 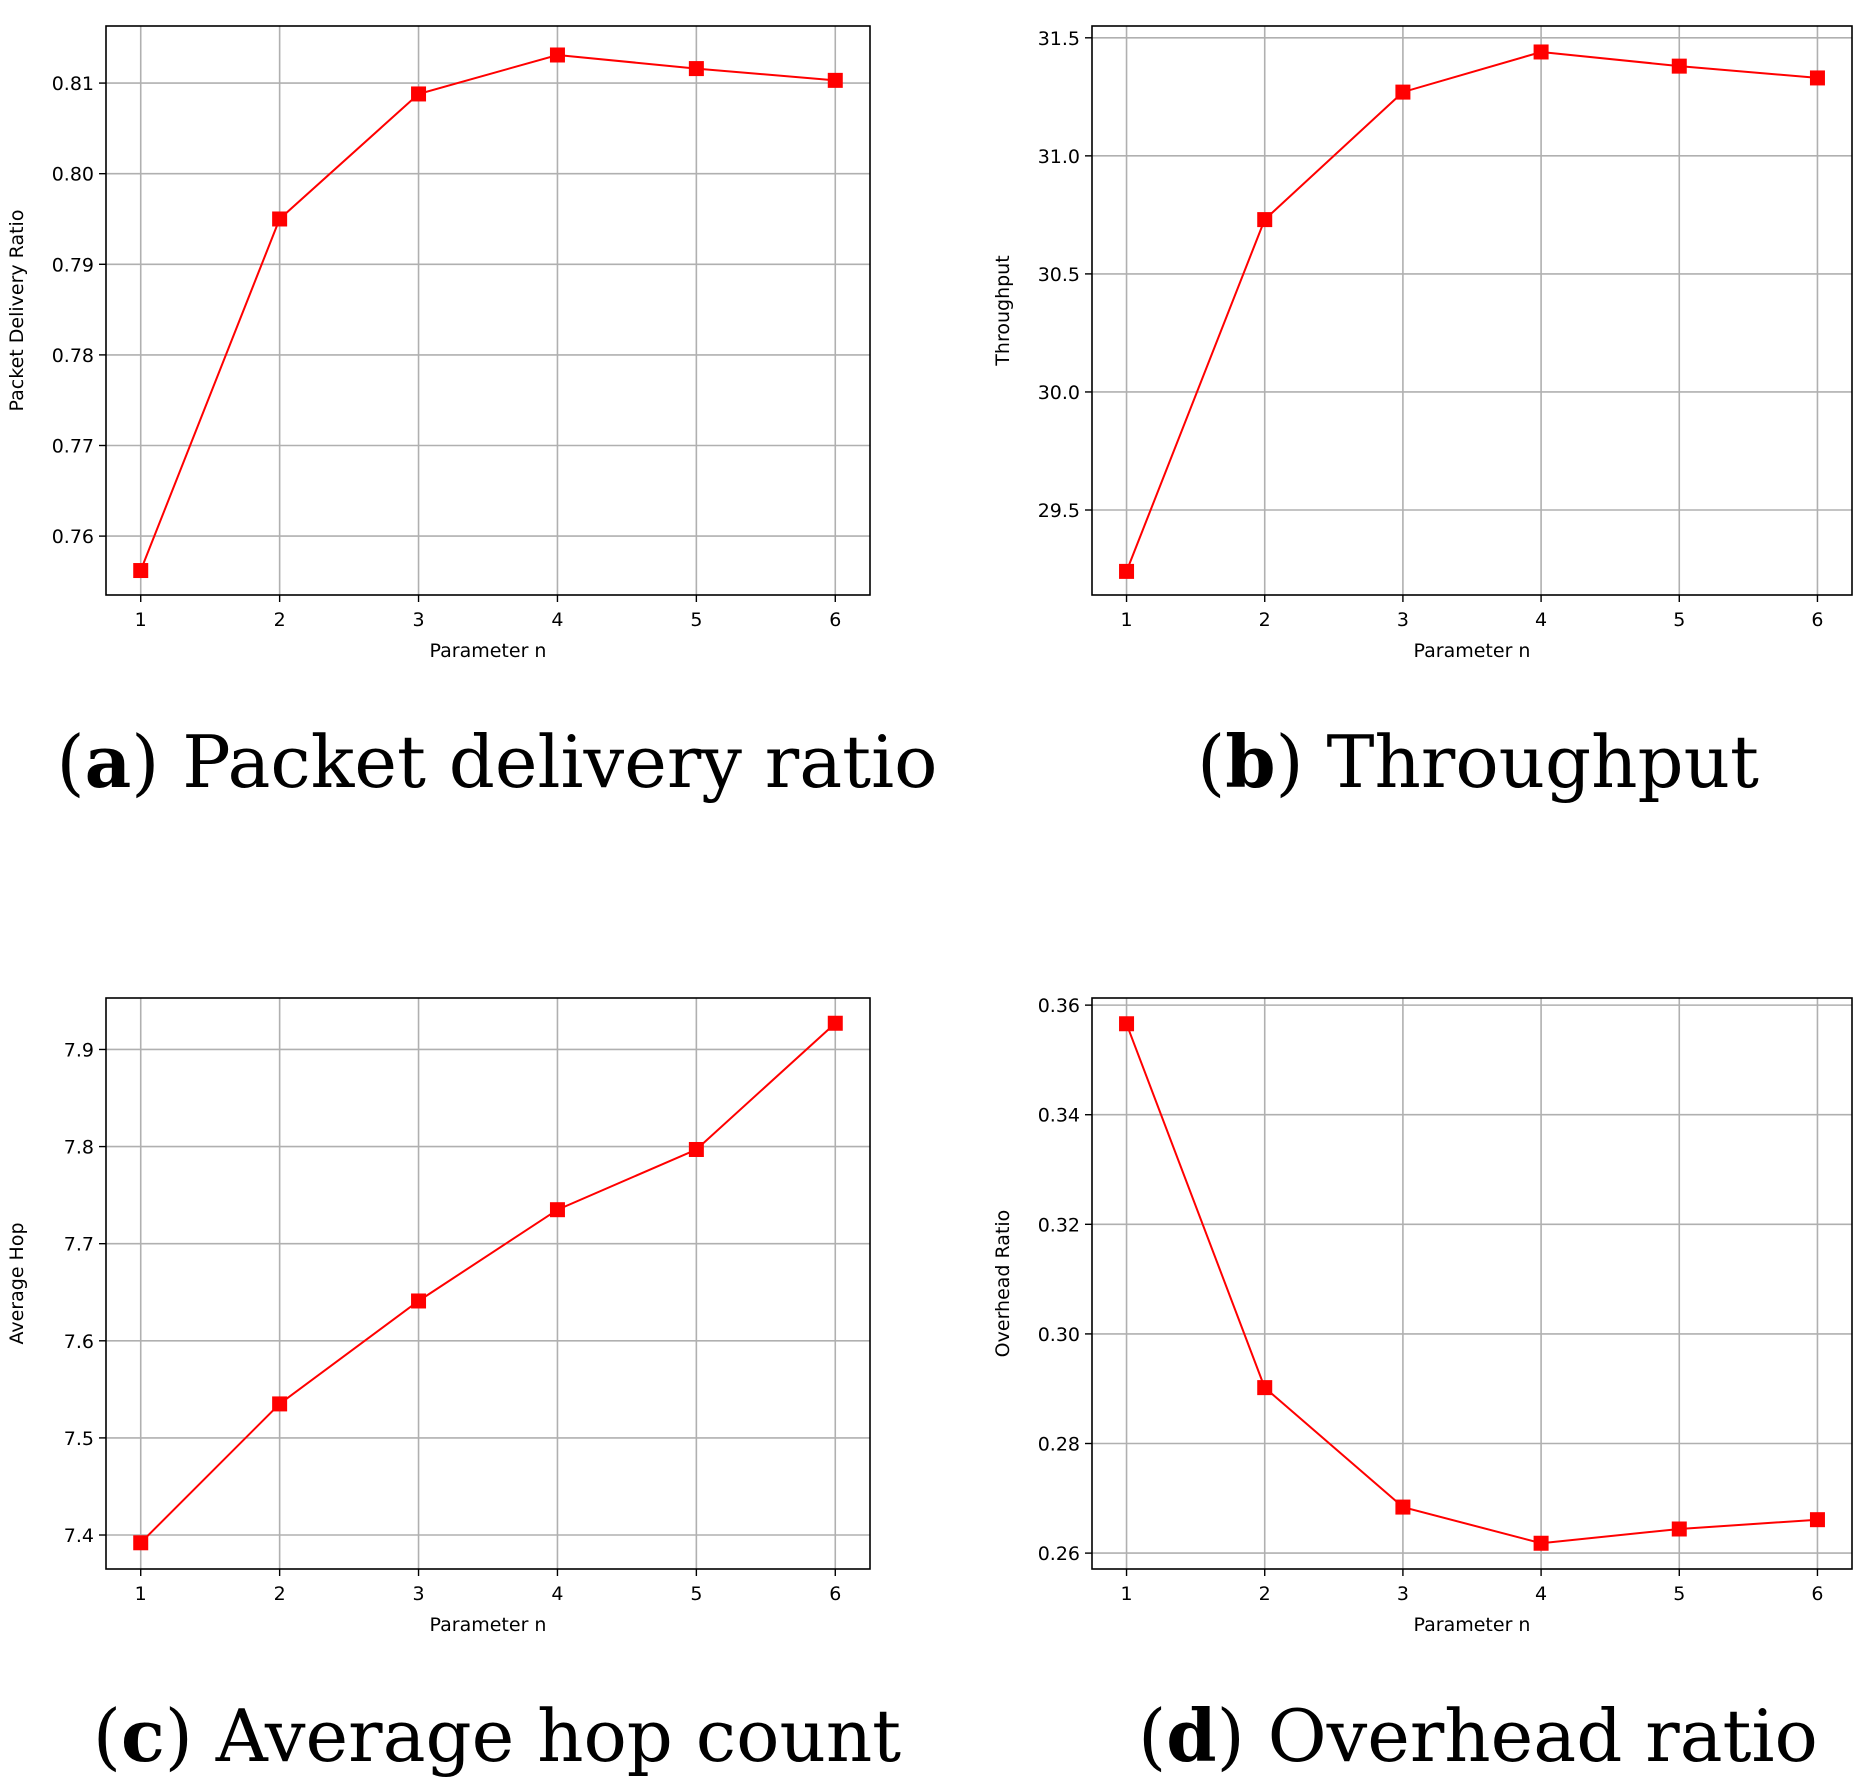 I want to click on y-tick-label: 31.0, so click(x=1059, y=157).